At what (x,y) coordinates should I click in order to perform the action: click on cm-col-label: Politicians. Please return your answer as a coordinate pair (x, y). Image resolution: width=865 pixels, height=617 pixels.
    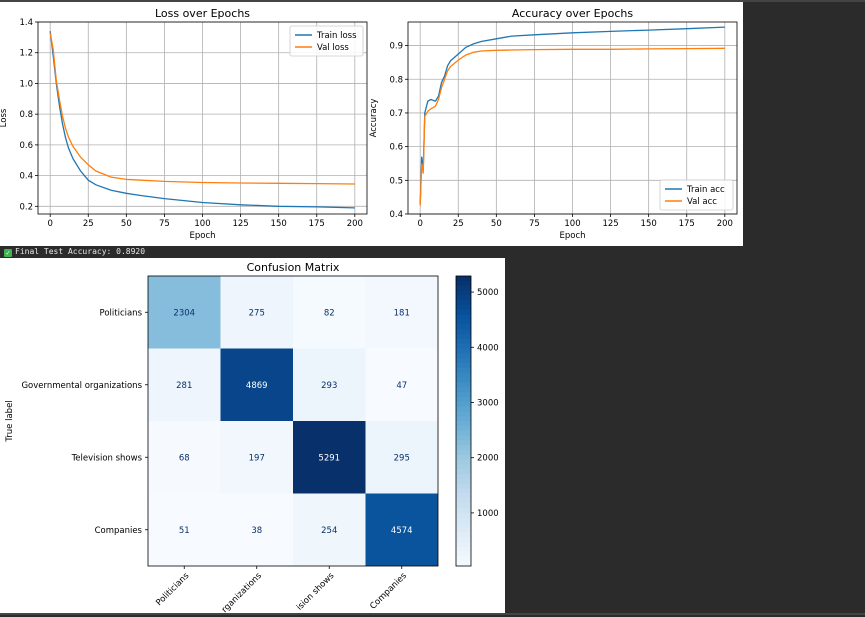
    Looking at the image, I should click on (173, 590).